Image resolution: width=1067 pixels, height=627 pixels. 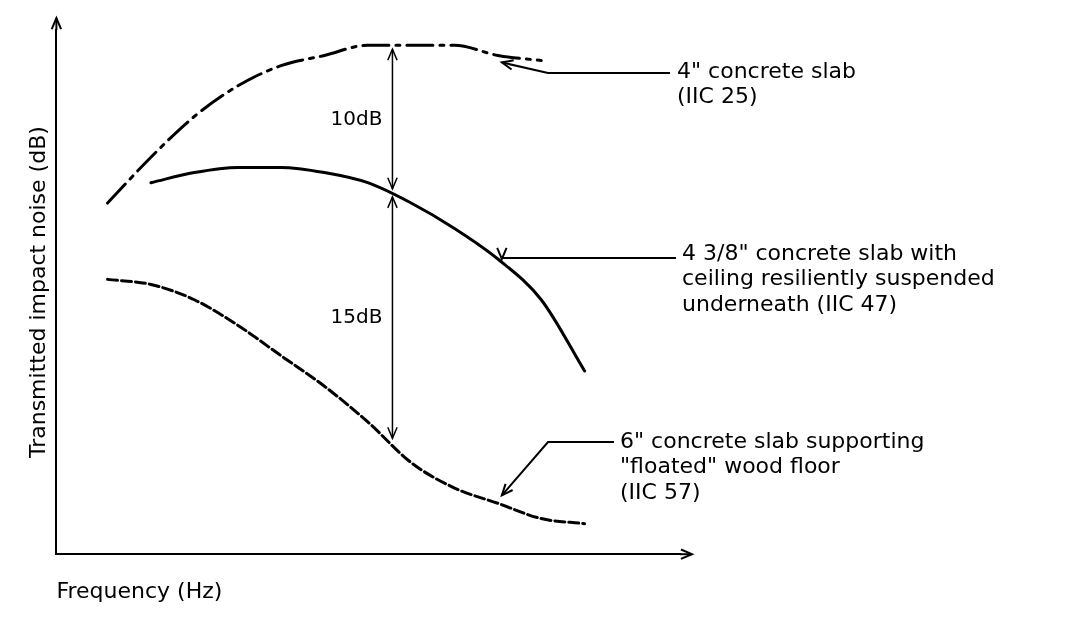 What do you see at coordinates (356, 117) in the screenshot?
I see `annotation: 10dB` at bounding box center [356, 117].